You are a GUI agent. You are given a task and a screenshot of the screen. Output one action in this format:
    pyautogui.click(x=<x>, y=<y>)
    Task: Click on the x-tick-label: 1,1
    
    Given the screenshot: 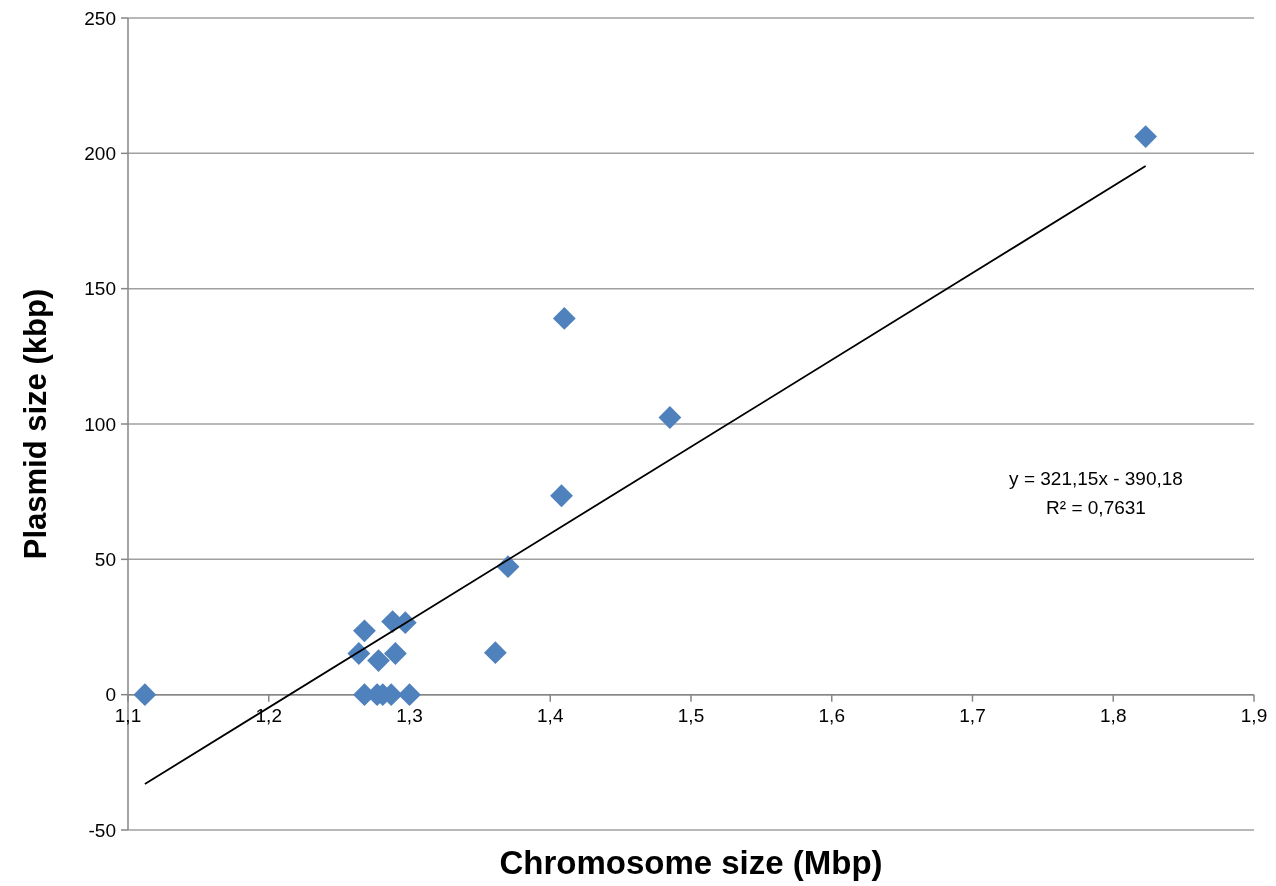 What is the action you would take?
    pyautogui.click(x=128, y=715)
    